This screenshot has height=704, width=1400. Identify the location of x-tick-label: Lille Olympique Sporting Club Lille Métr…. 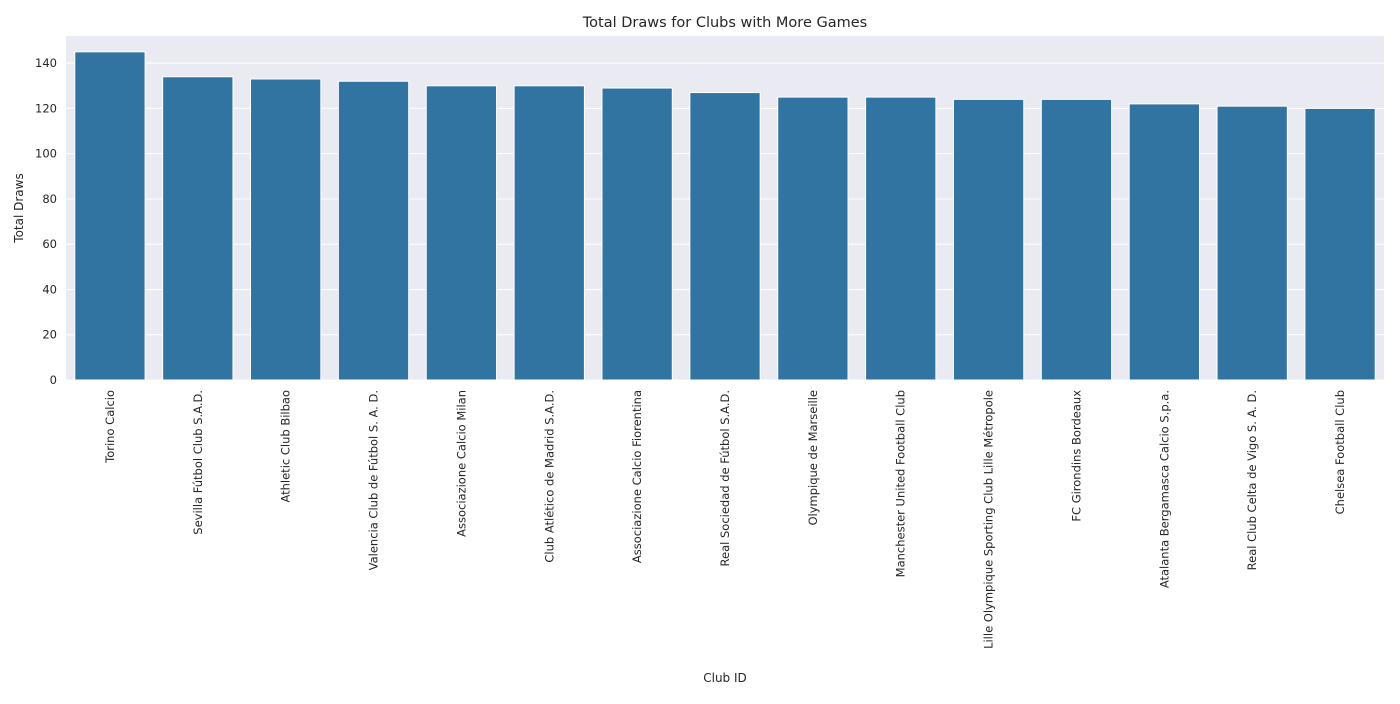
(989, 519).